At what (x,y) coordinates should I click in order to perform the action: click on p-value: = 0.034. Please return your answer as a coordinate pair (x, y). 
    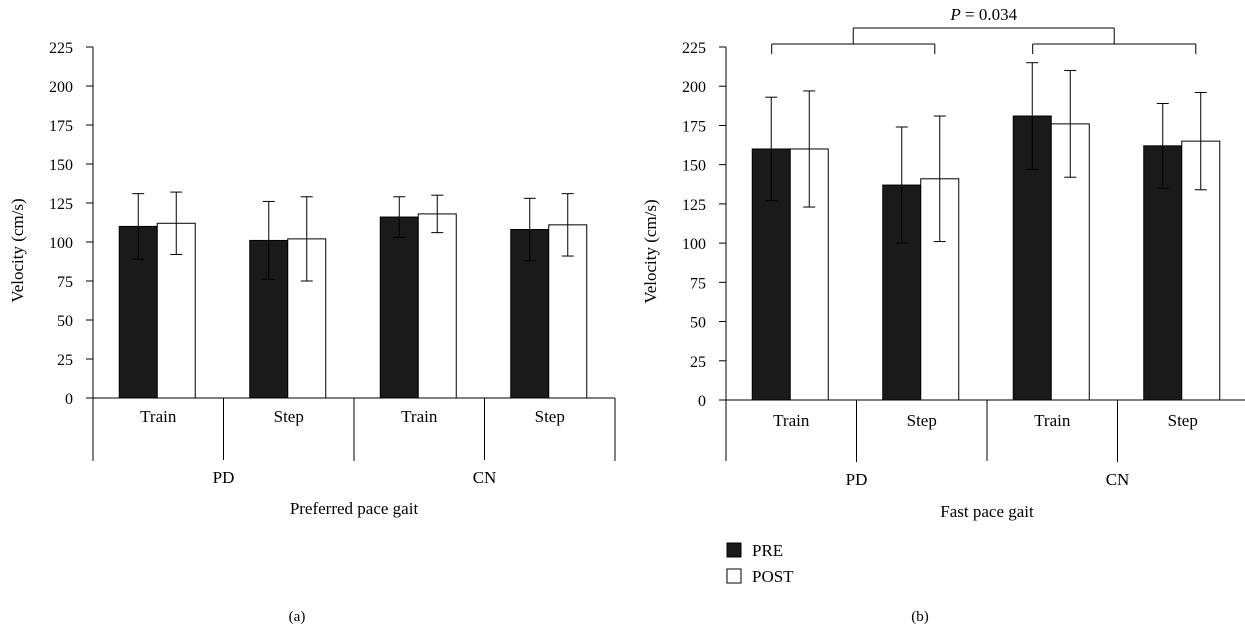
    Looking at the image, I should click on (989, 14).